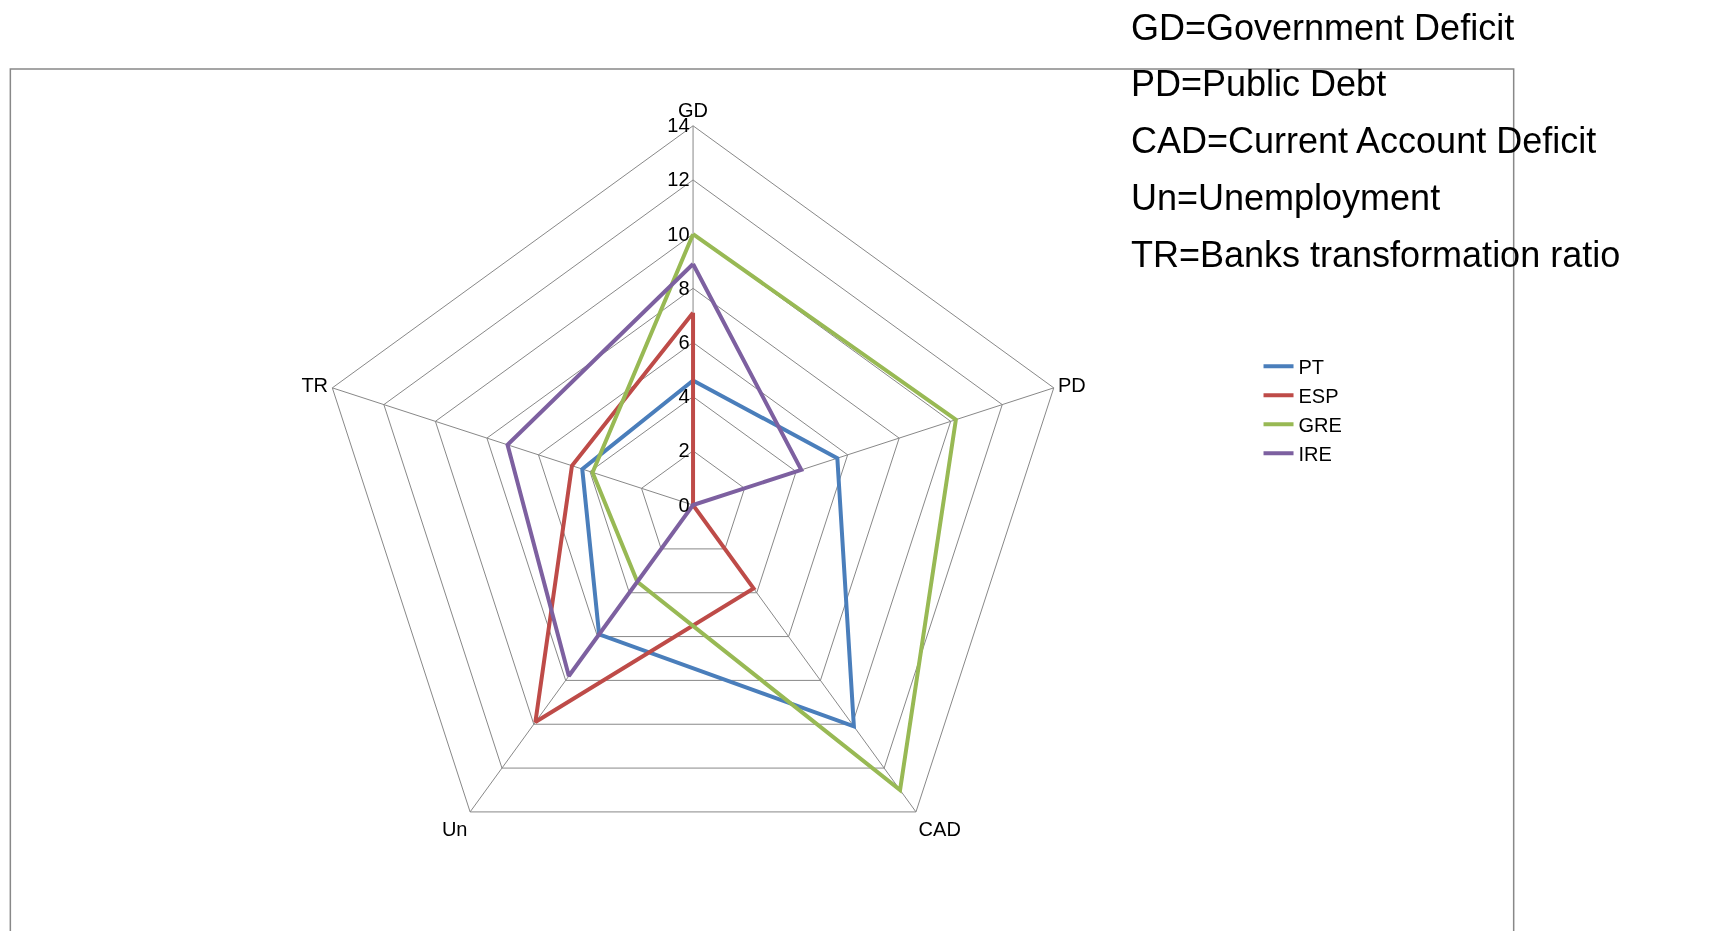  Describe the element at coordinates (684, 396) in the screenshot. I see `y-tick-label: 4` at that location.